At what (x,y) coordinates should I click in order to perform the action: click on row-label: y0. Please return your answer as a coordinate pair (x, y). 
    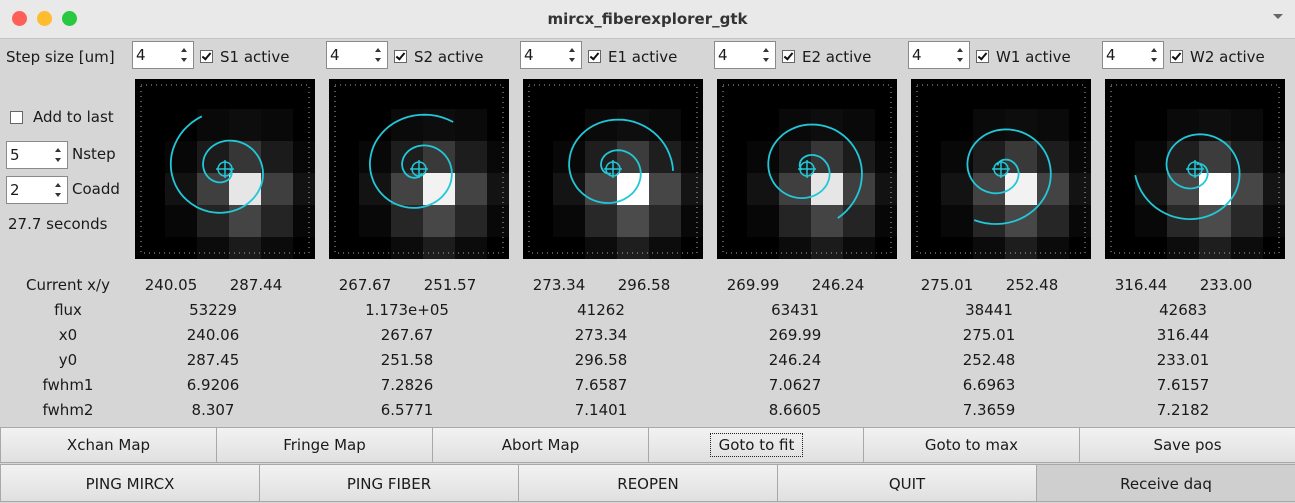
    Looking at the image, I should click on (68, 360).